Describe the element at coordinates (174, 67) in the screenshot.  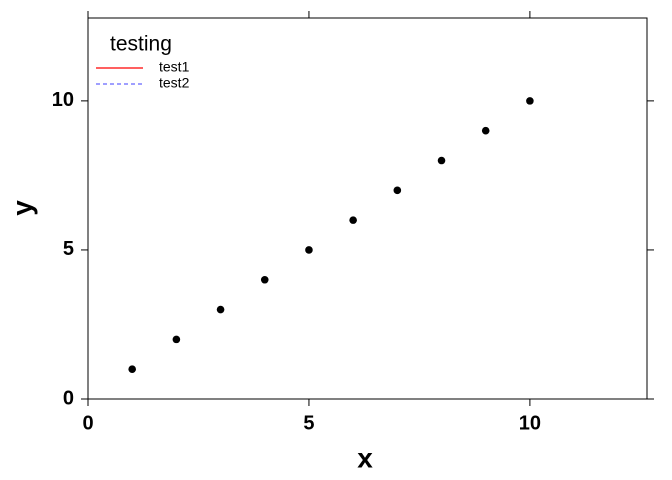
I see `legend-label: test1` at that location.